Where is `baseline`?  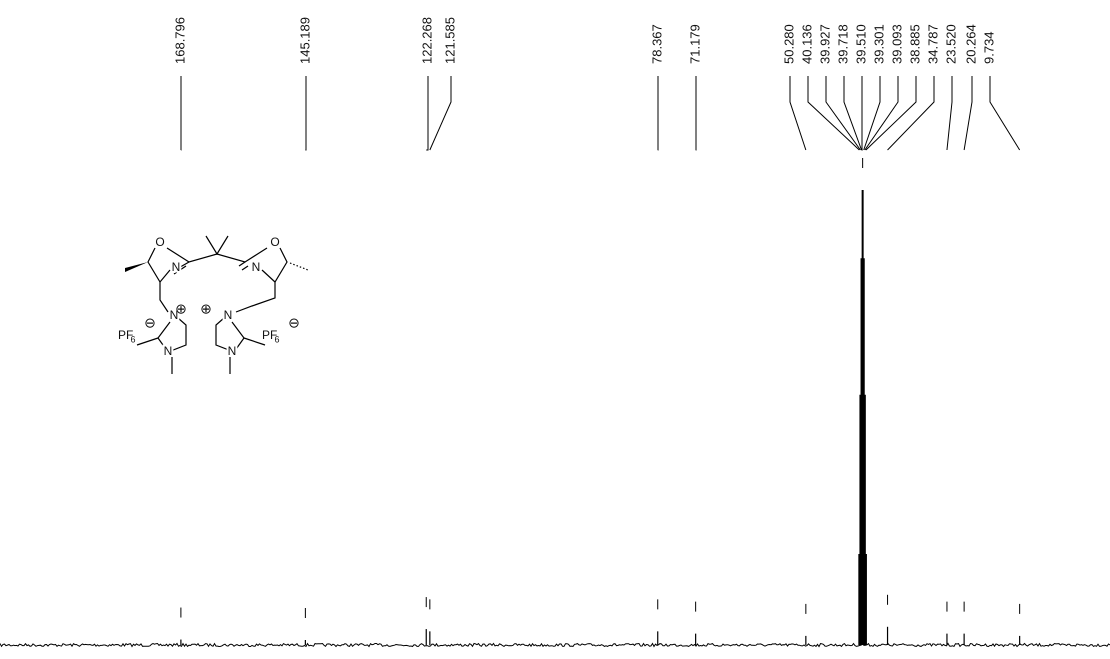 baseline is located at coordinates (555, 645).